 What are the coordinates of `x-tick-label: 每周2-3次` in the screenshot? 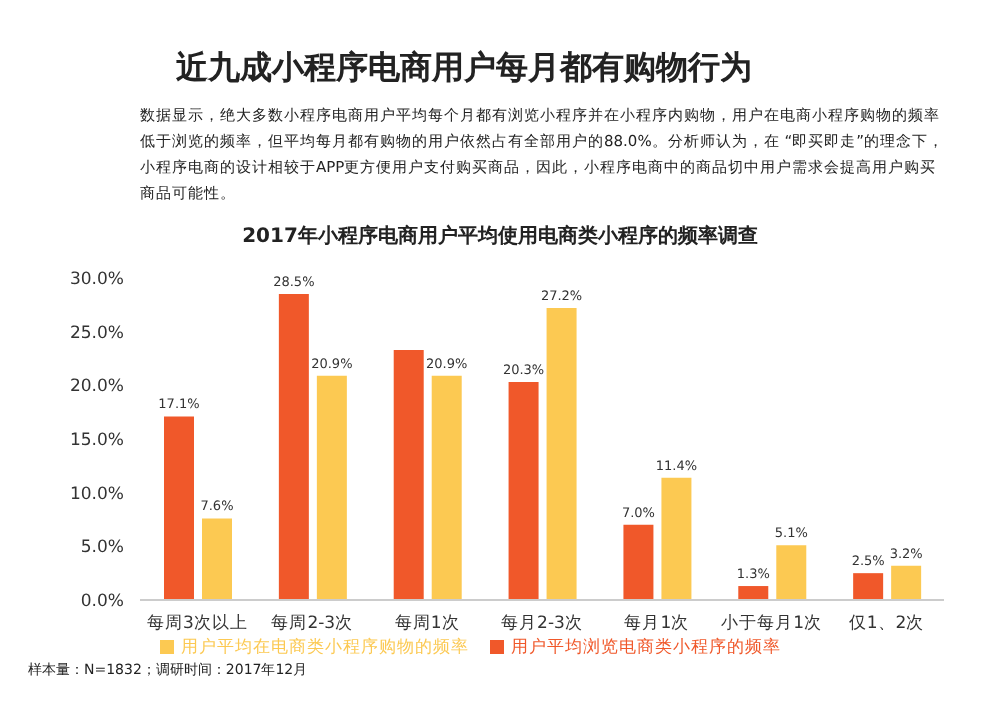 It's located at (312, 623).